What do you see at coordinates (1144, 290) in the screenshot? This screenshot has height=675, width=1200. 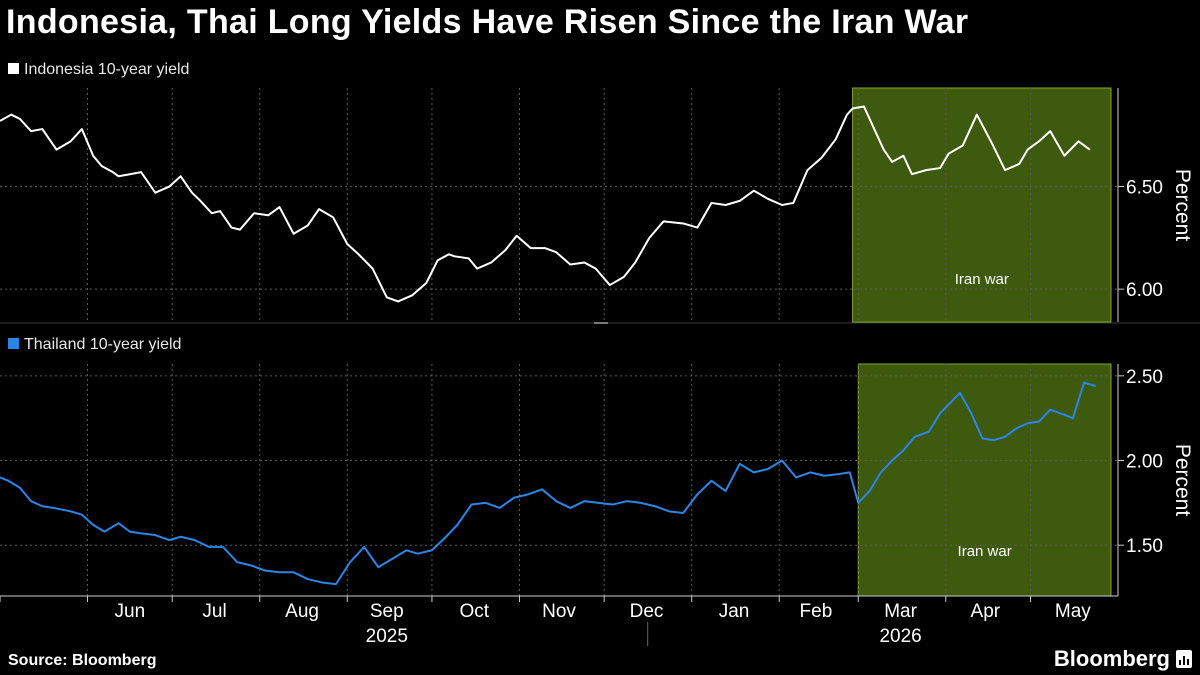 I see `y-tick-label-indonesia-0: 6.00` at bounding box center [1144, 290].